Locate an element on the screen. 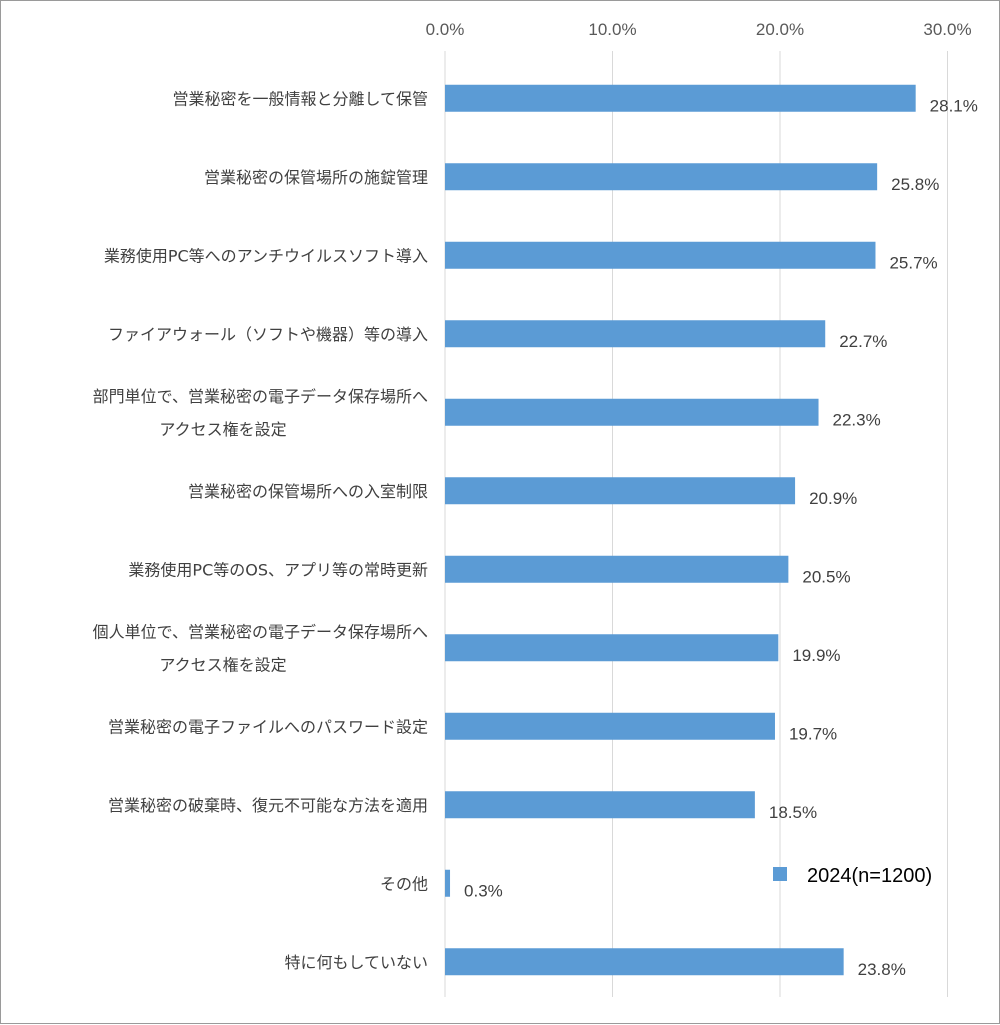 The height and width of the screenshot is (1025, 1000). data-label: 25.8% is located at coordinates (915, 184).